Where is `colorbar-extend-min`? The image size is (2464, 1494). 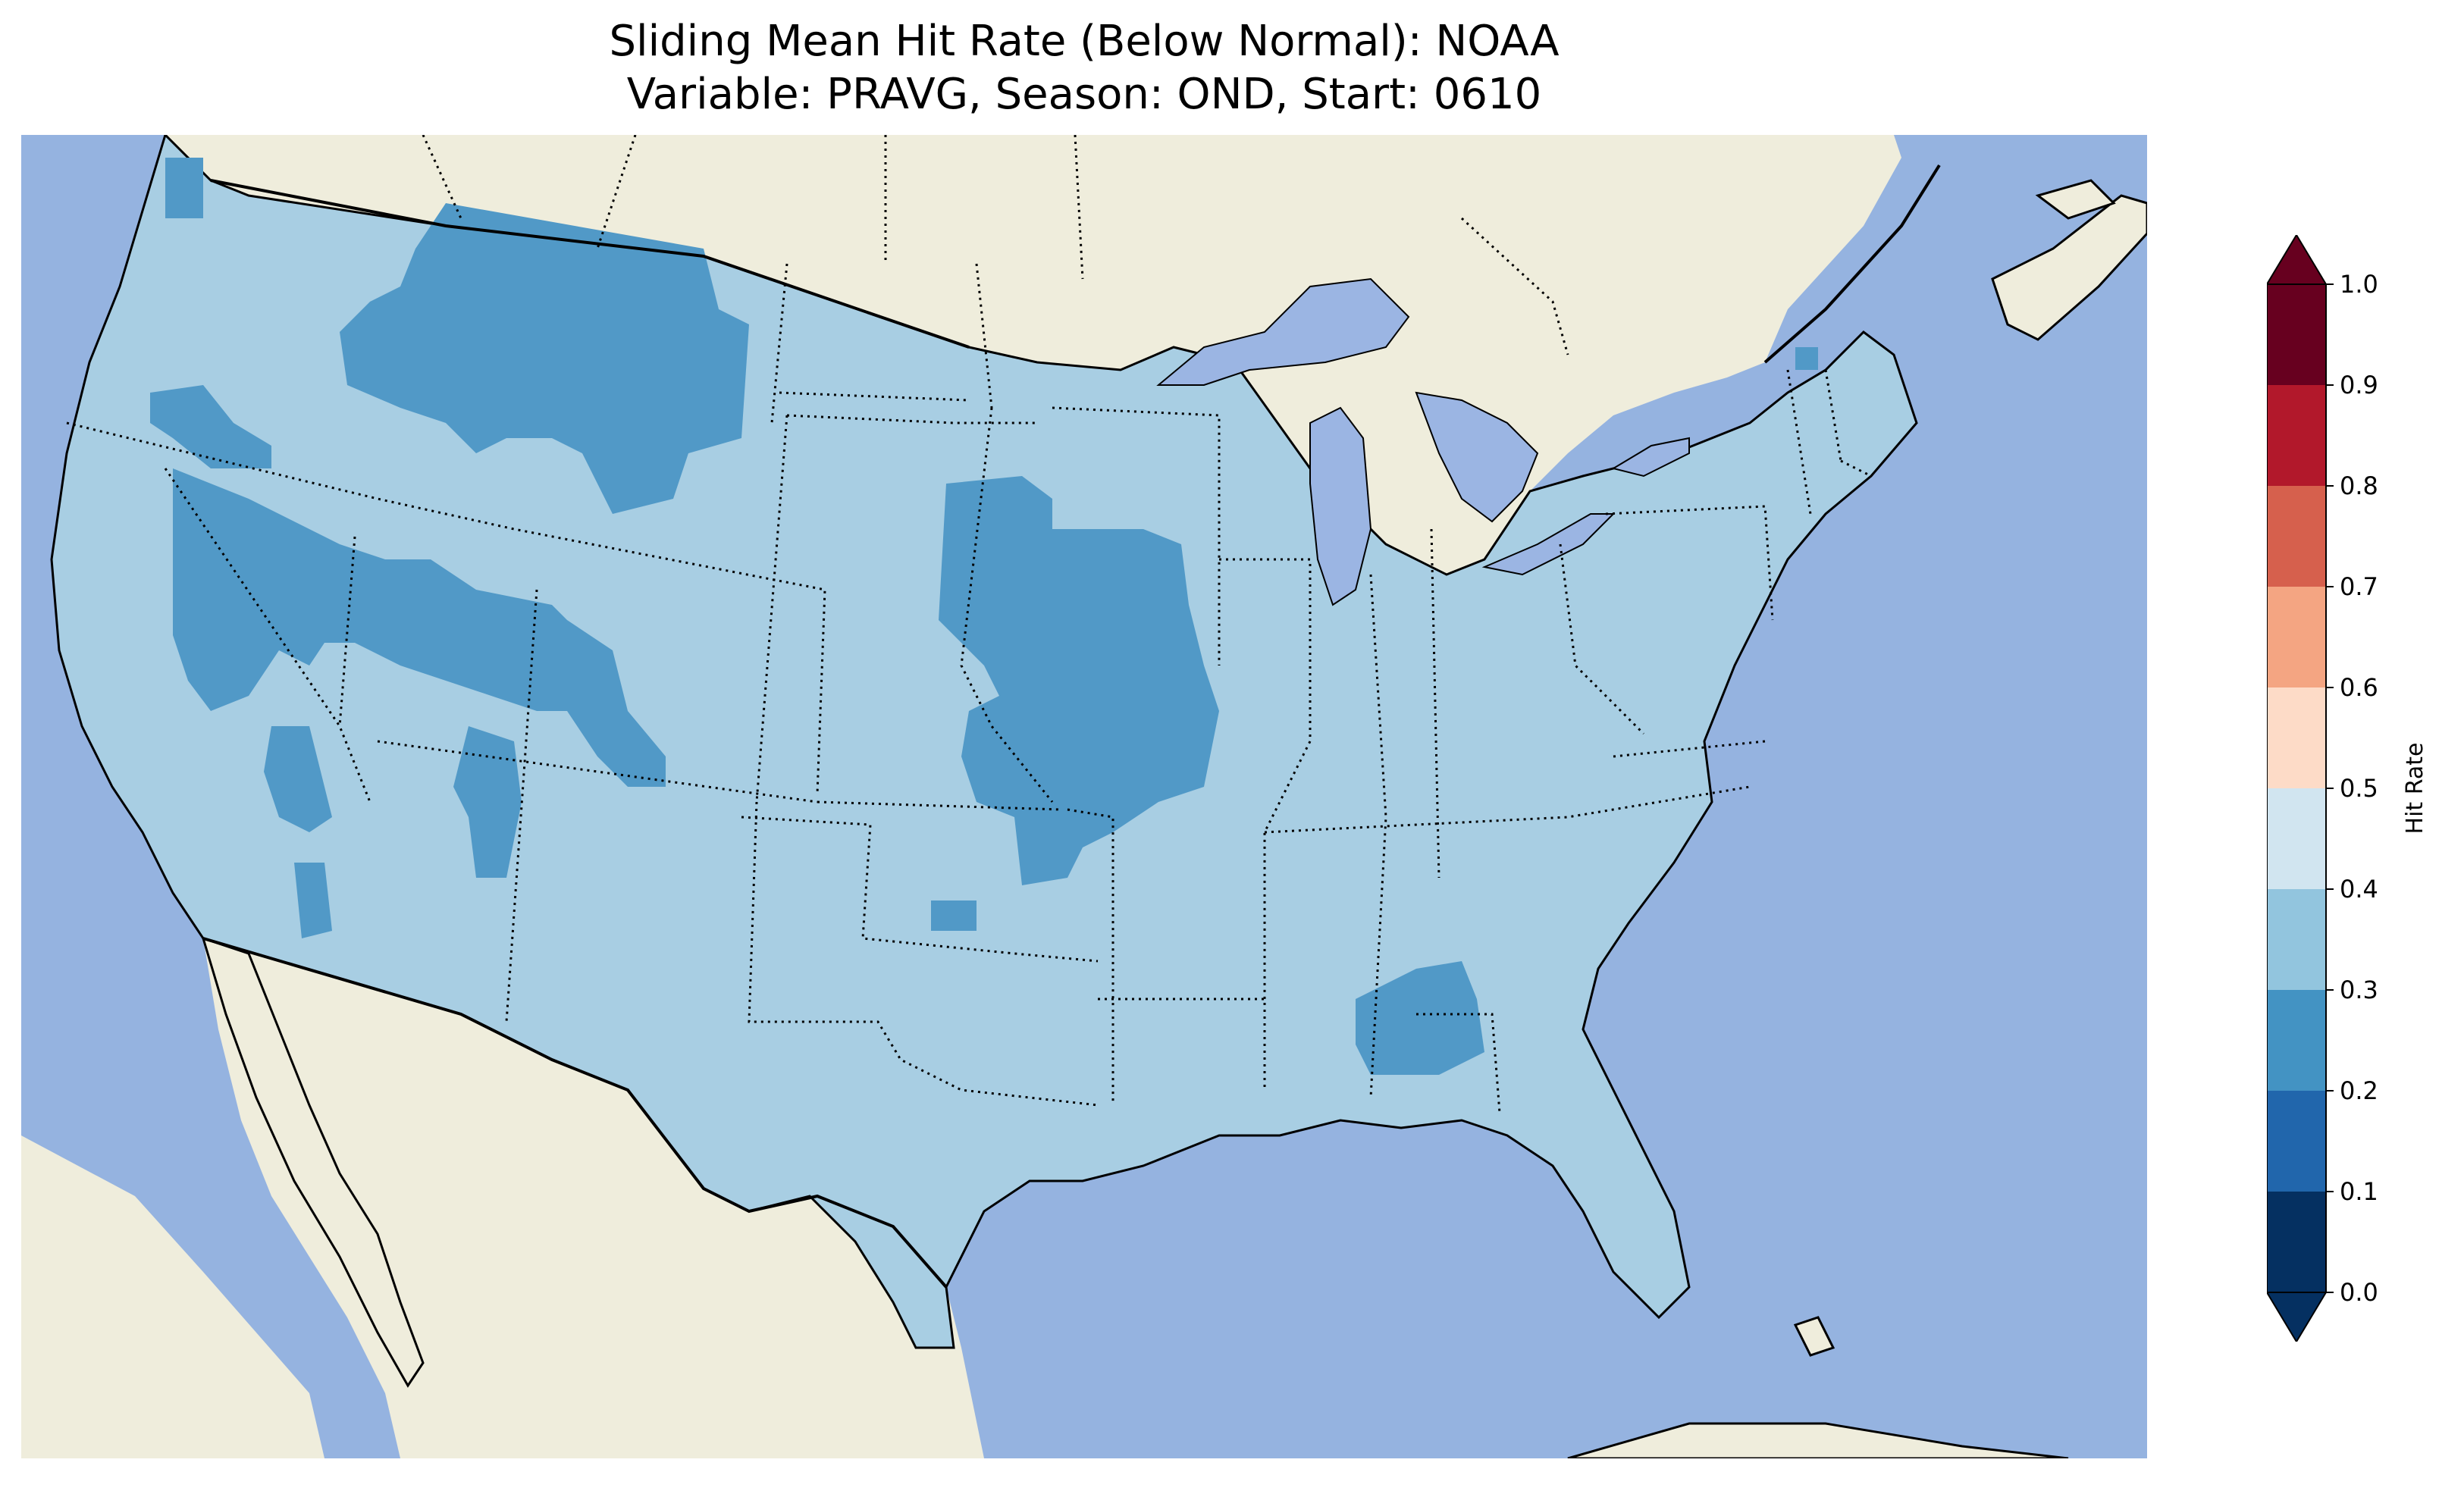
colorbar-extend-min is located at coordinates (2297, 1317).